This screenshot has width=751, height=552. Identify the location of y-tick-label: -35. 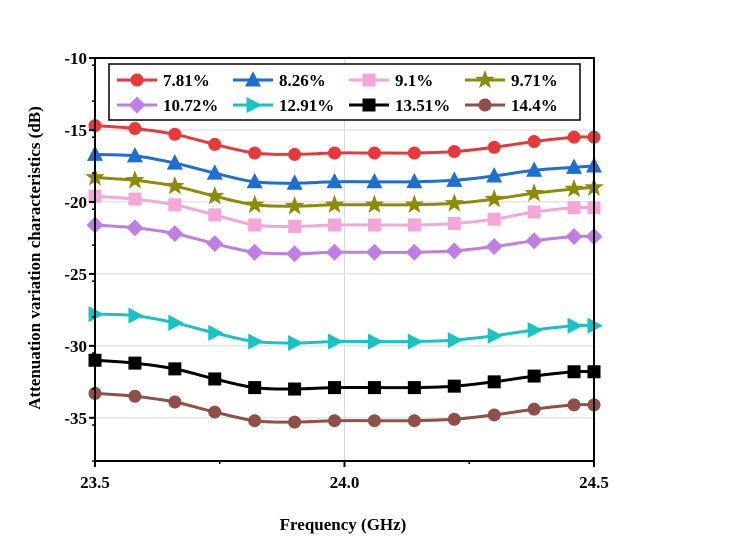
(75, 418).